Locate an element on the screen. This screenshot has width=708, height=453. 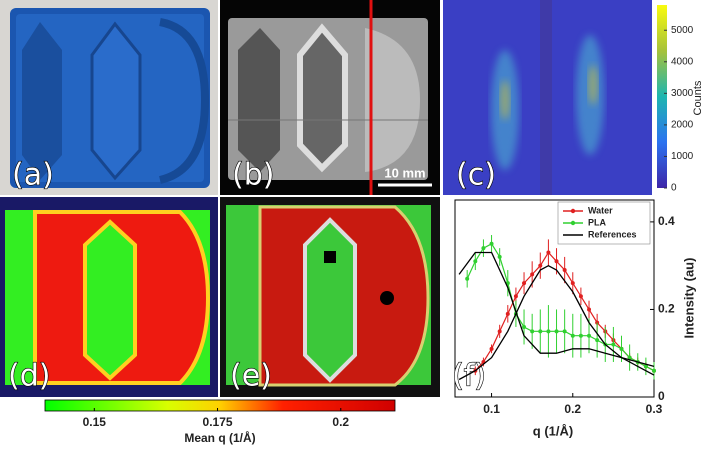
scattering-map-panel is located at coordinates (547, 97).